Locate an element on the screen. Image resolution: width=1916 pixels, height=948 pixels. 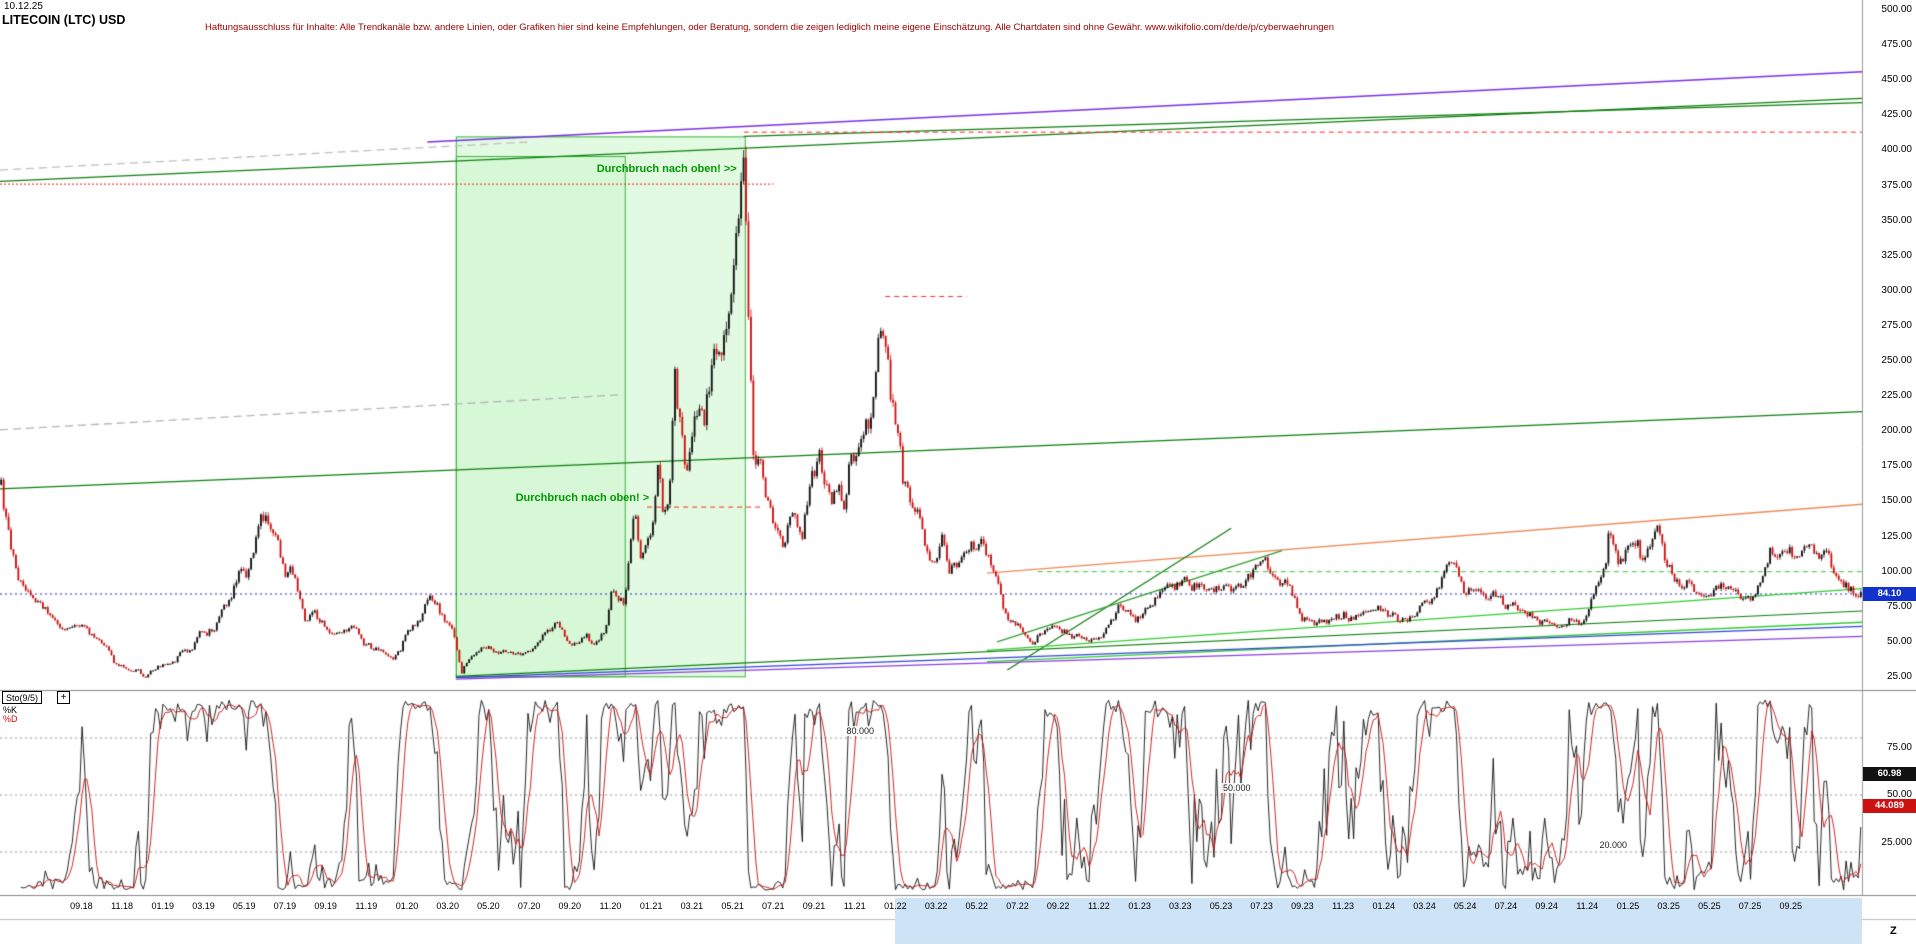
indicator-name-box: Sto(9/5) is located at coordinates (22, 697).